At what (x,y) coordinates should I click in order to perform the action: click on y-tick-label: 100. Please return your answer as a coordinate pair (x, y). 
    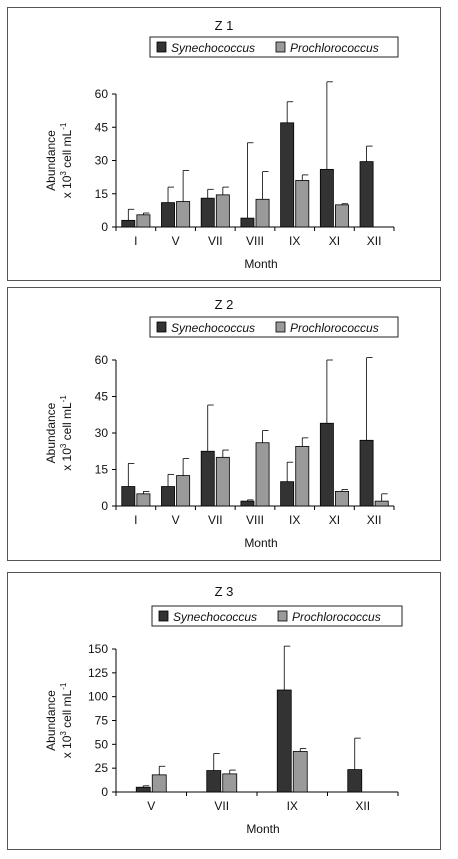
    Looking at the image, I should click on (98, 697).